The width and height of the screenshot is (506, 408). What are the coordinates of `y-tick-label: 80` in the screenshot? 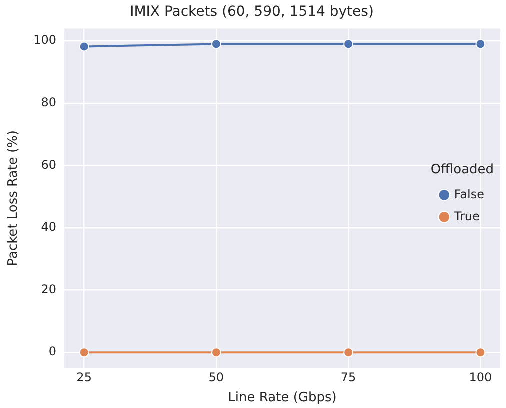 It's located at (49, 103).